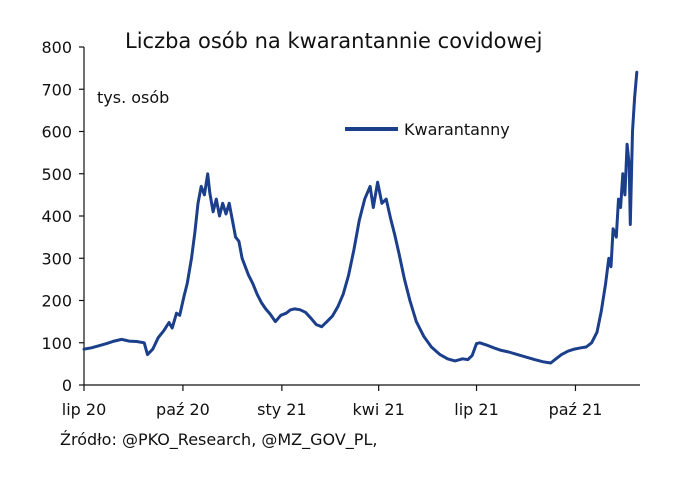 This screenshot has width=680, height=479. What do you see at coordinates (56, 89) in the screenshot?
I see `y-tick-label: 700` at bounding box center [56, 89].